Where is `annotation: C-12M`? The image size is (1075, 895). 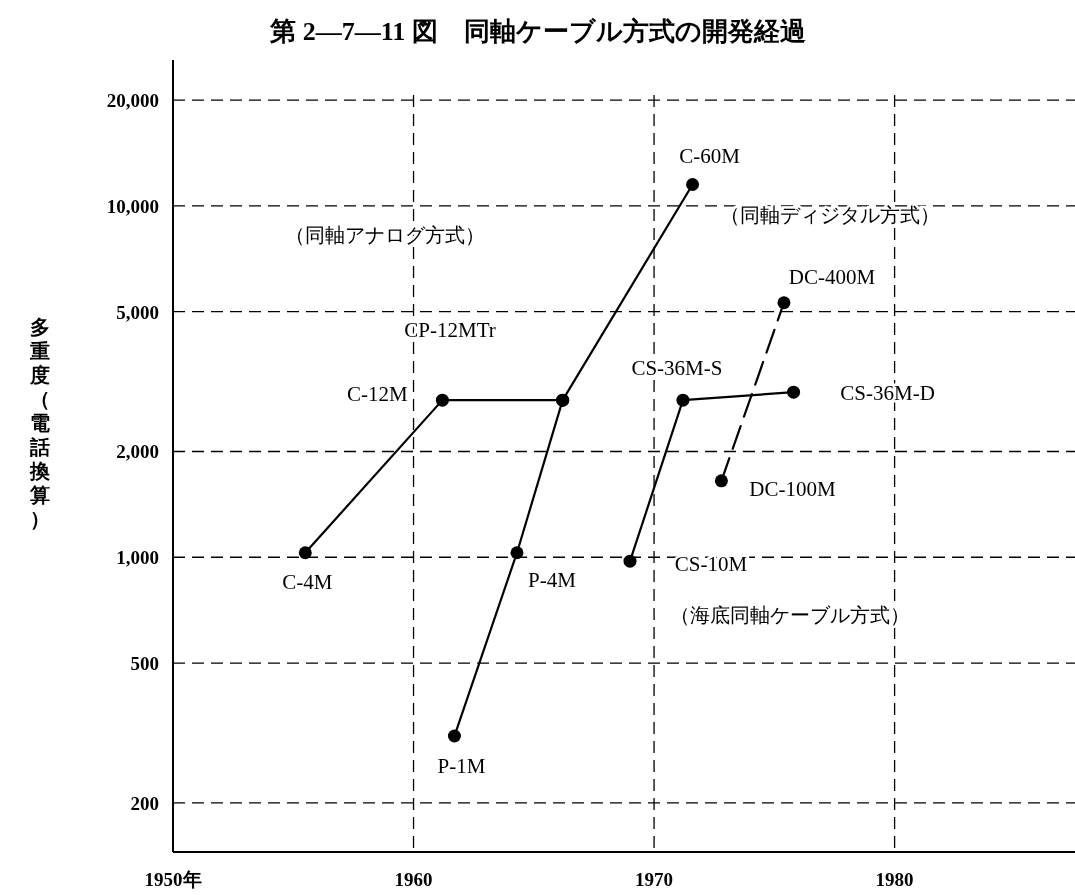 annotation: C-12M is located at coordinates (378, 394).